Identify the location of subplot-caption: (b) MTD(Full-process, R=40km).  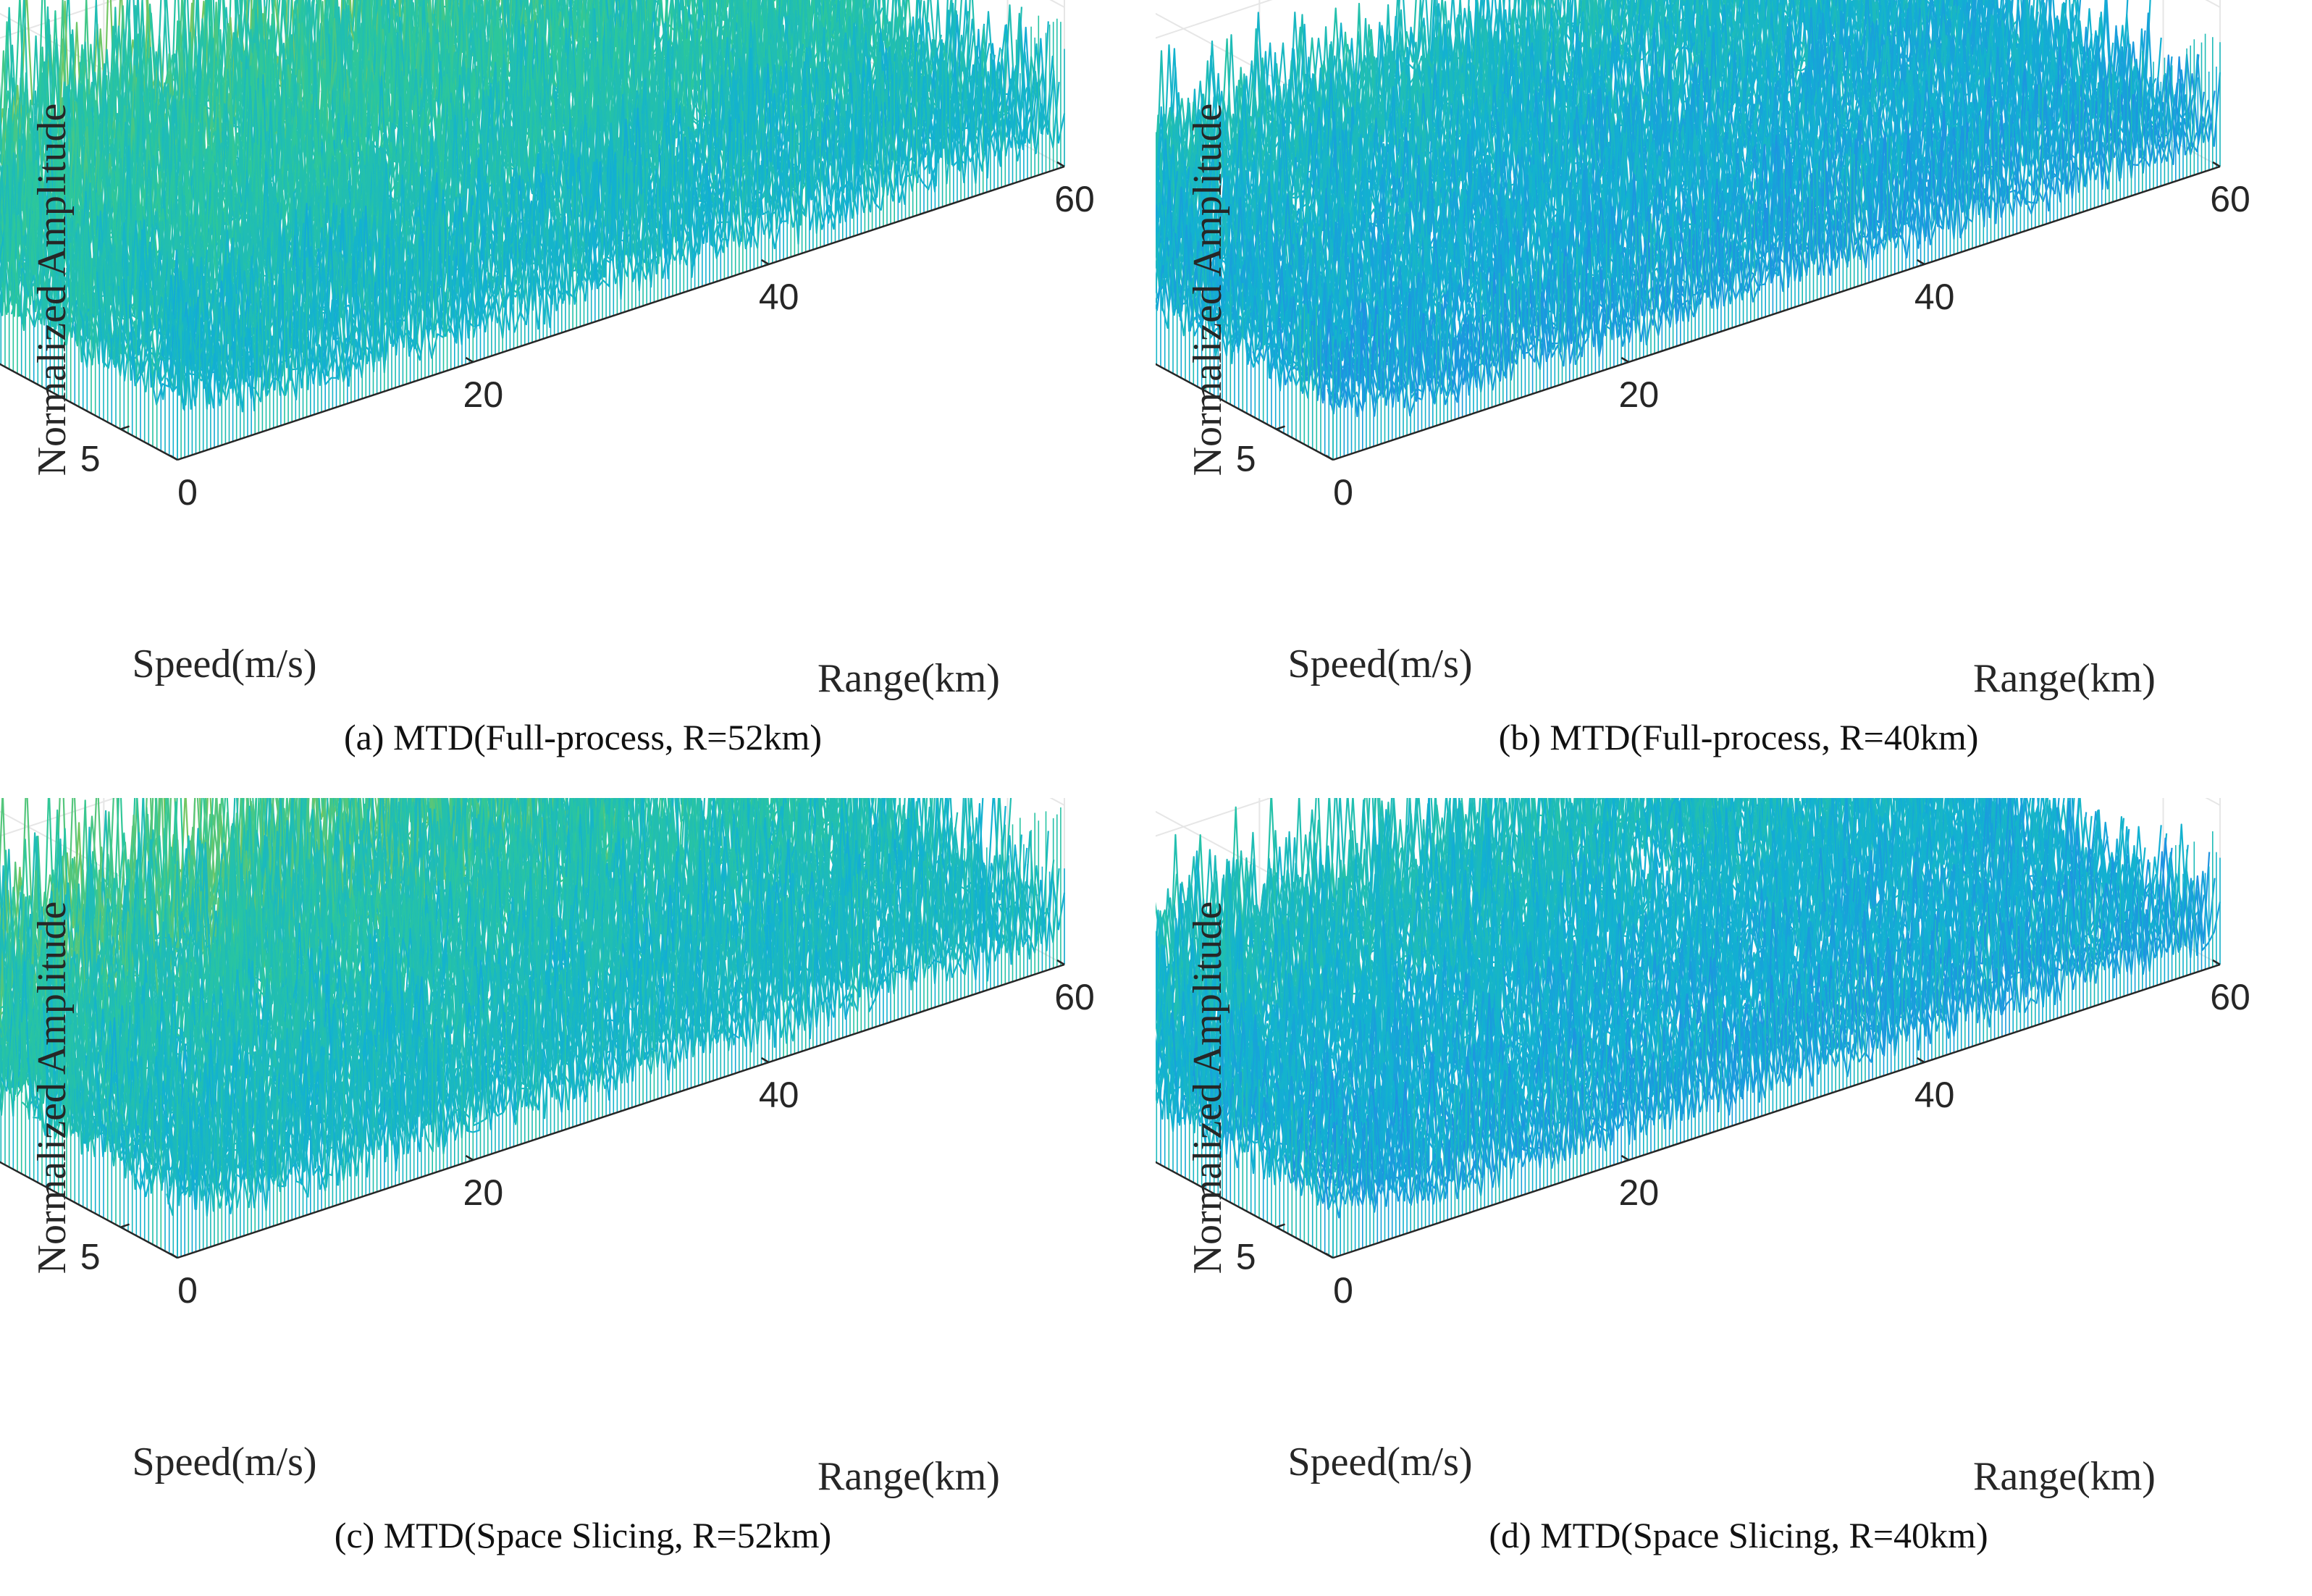
(1739, 737).